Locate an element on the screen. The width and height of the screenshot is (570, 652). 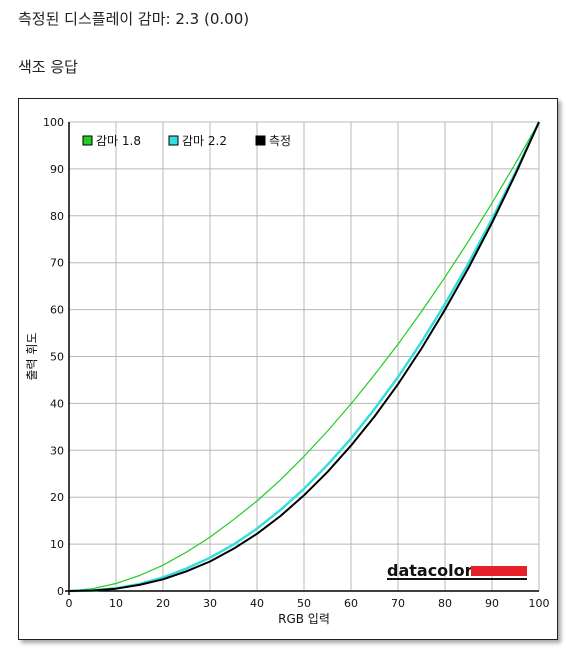
legend-label-1: 감마 1.8 is located at coordinates (118, 141).